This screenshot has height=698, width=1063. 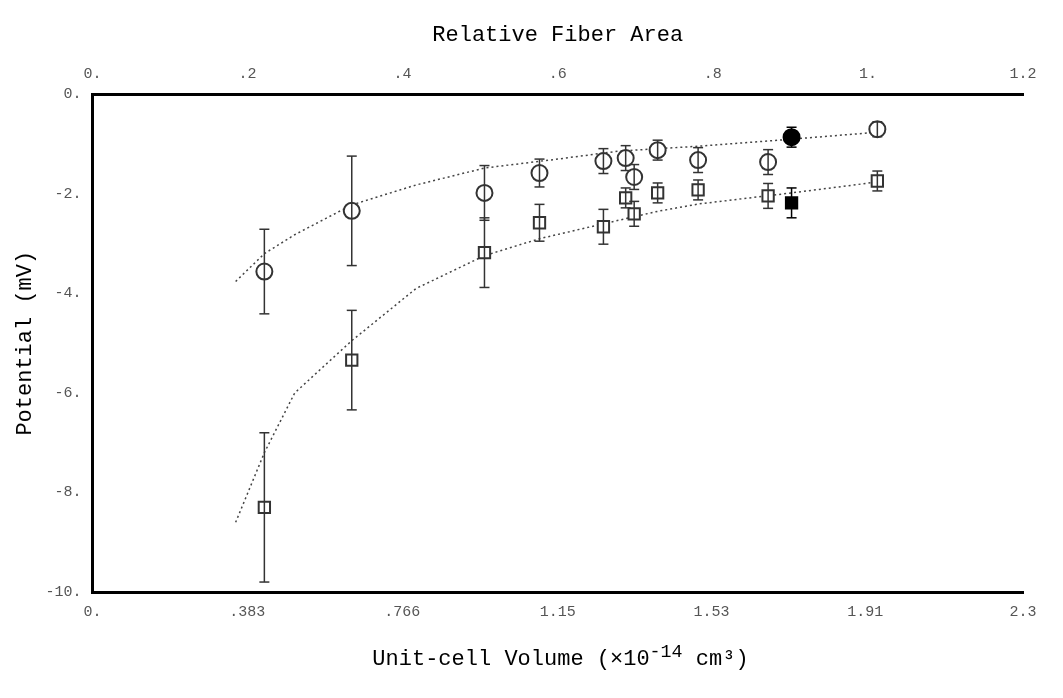 What do you see at coordinates (1023, 612) in the screenshot?
I see `x-tick-label: 2.3` at bounding box center [1023, 612].